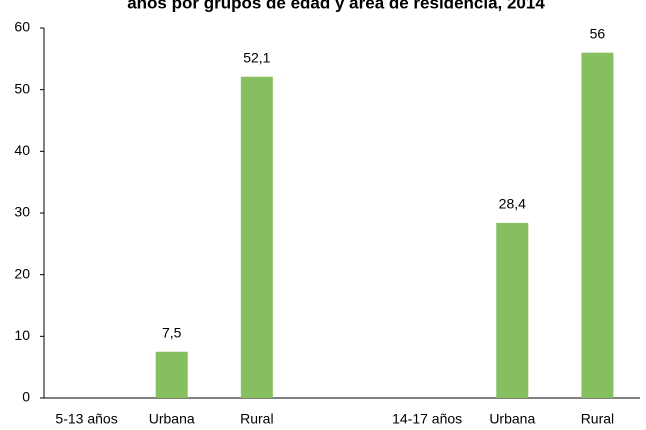 The width and height of the screenshot is (646, 430). What do you see at coordinates (22, 212) in the screenshot?
I see `y-tick-label: 30` at bounding box center [22, 212].